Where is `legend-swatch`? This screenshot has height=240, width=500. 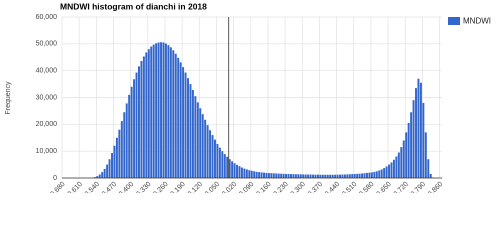
legend-swatch is located at coordinates (454, 21).